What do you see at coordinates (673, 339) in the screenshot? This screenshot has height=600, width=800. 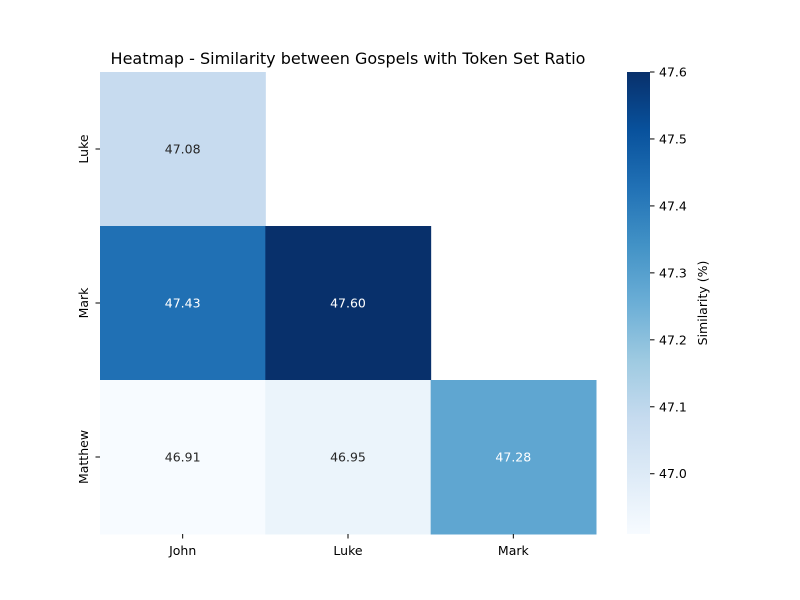 I see `colorbar-tick-label: 47.2` at bounding box center [673, 339].